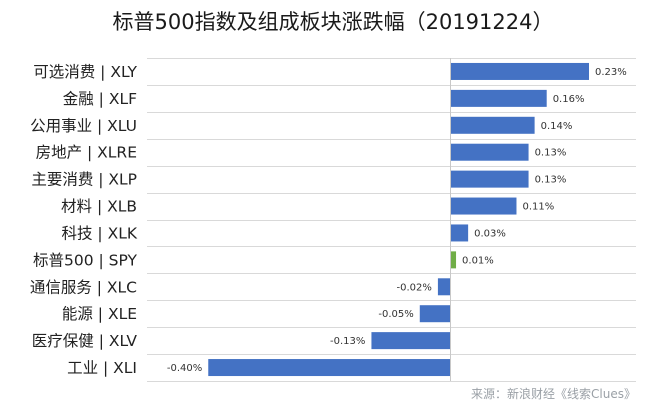 The height and width of the screenshot is (408, 646). I want to click on category-label: 通信服务 | XLC, so click(83, 287).